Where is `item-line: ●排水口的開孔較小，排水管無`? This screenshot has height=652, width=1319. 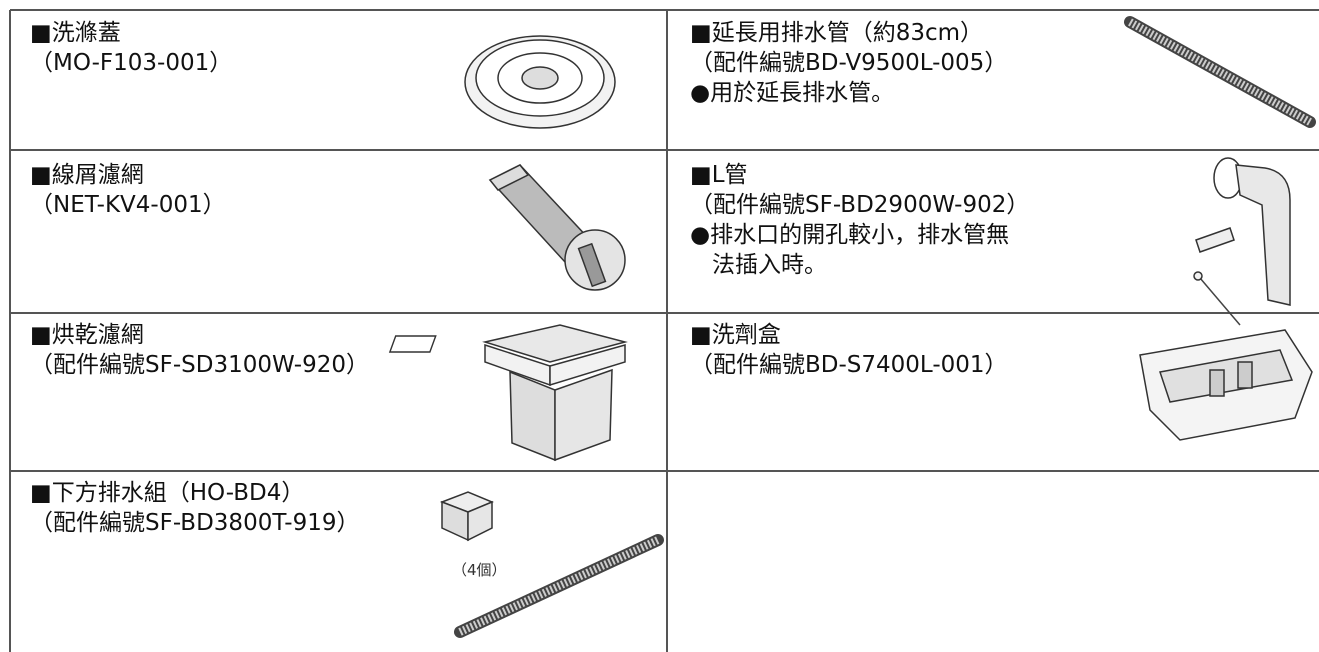
item-line: ●排水口的開孔較小，排水管無 is located at coordinates (850, 235).